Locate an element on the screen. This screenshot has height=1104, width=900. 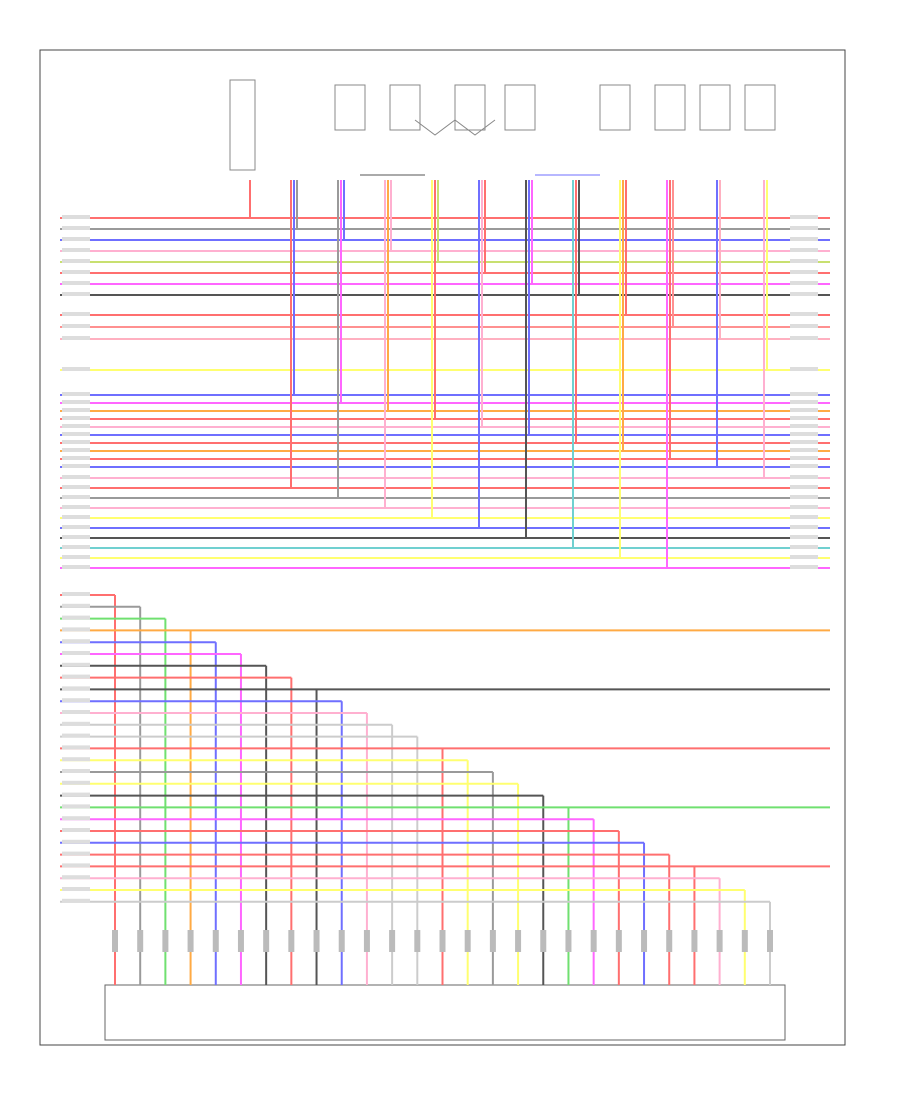
fuse is located at coordinates (242, 125).